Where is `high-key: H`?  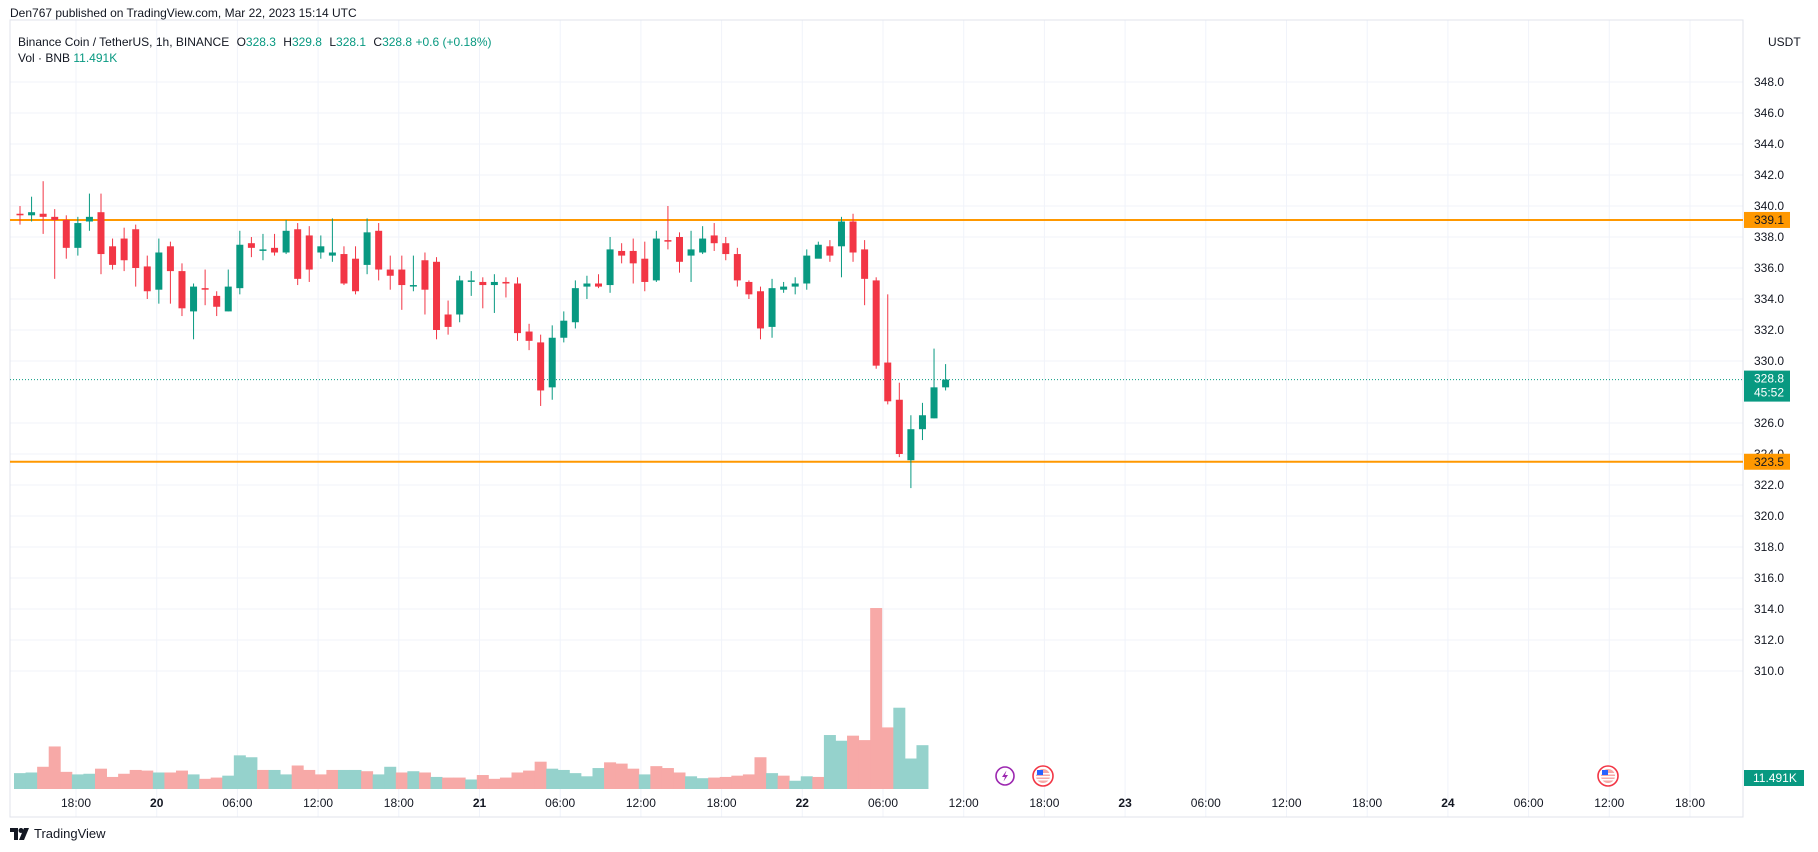 high-key: H is located at coordinates (287, 42).